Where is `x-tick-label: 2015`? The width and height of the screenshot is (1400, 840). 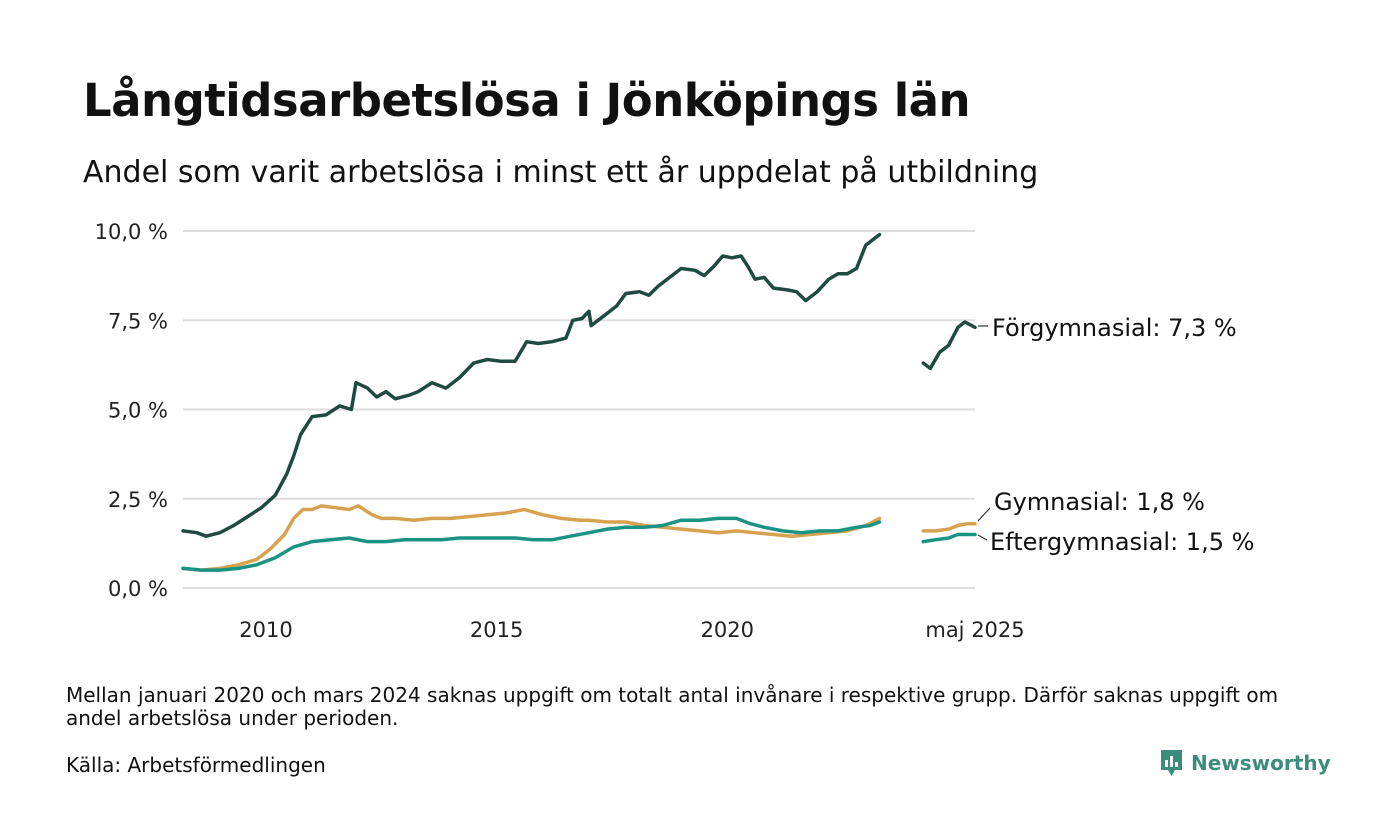
x-tick-label: 2015 is located at coordinates (496, 630).